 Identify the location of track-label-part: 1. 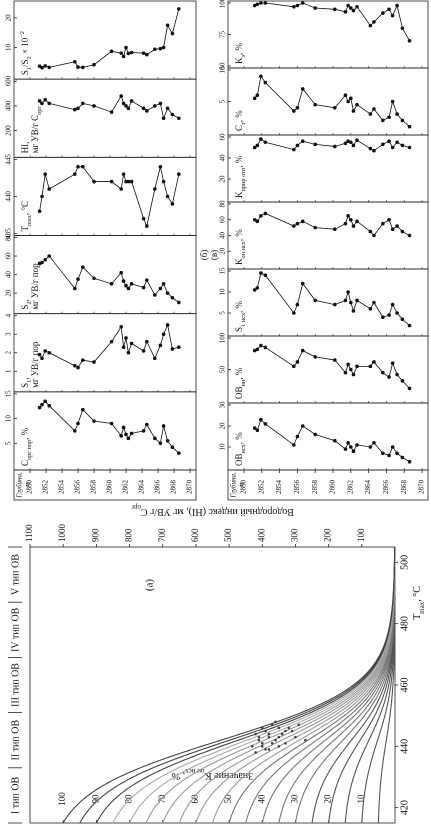
(29, 68).